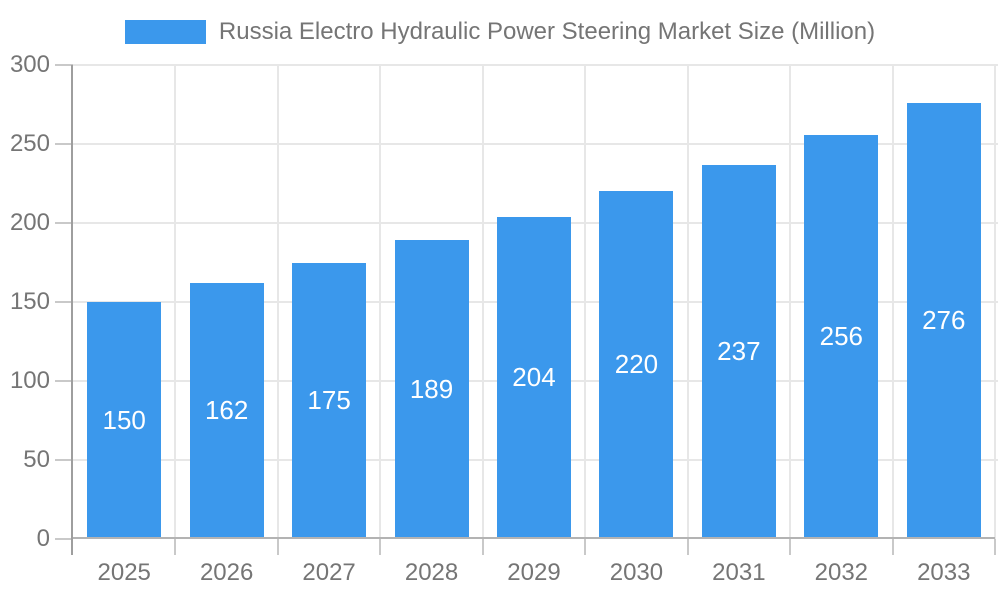  I want to click on bar-2026: 162, so click(226, 410).